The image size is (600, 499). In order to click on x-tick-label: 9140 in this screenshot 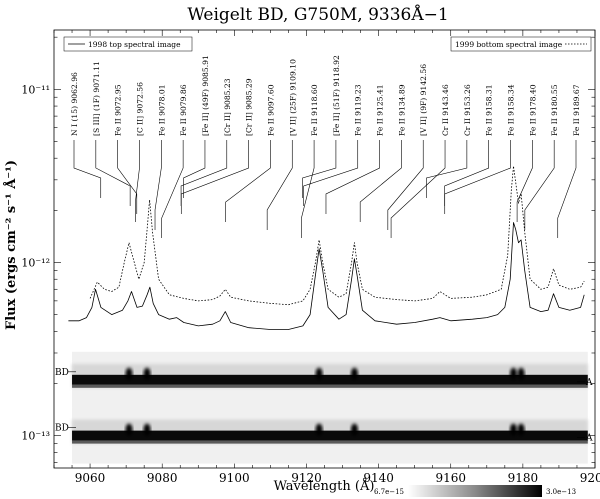, I will do `click(378, 478)`.